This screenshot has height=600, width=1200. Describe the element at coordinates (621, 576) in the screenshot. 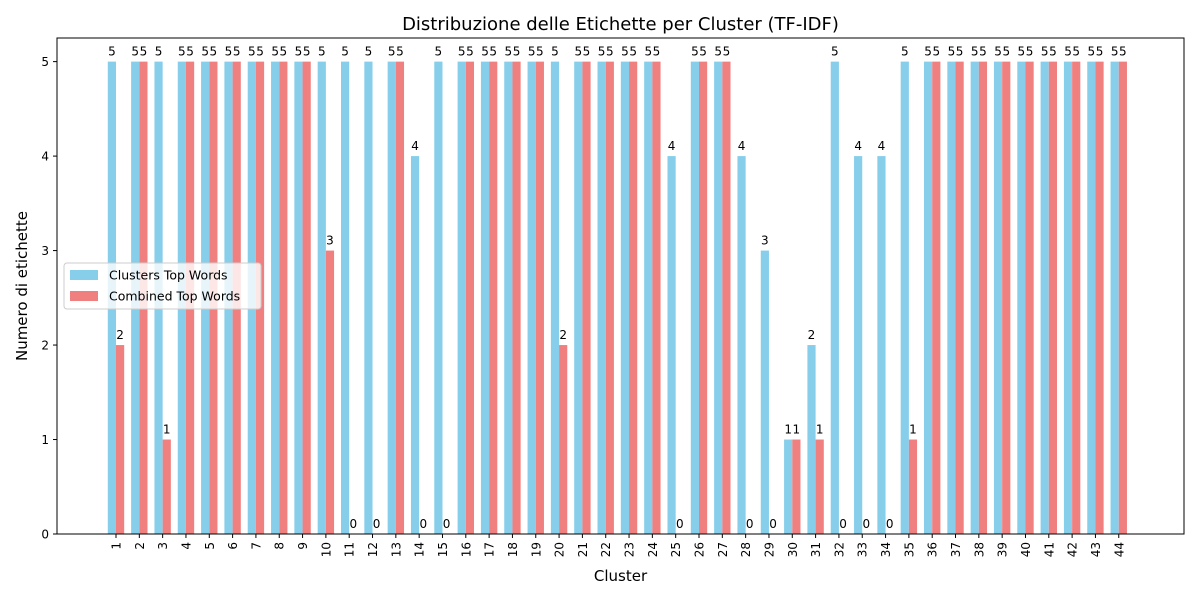

I see `x-axis-label: Cluster` at that location.